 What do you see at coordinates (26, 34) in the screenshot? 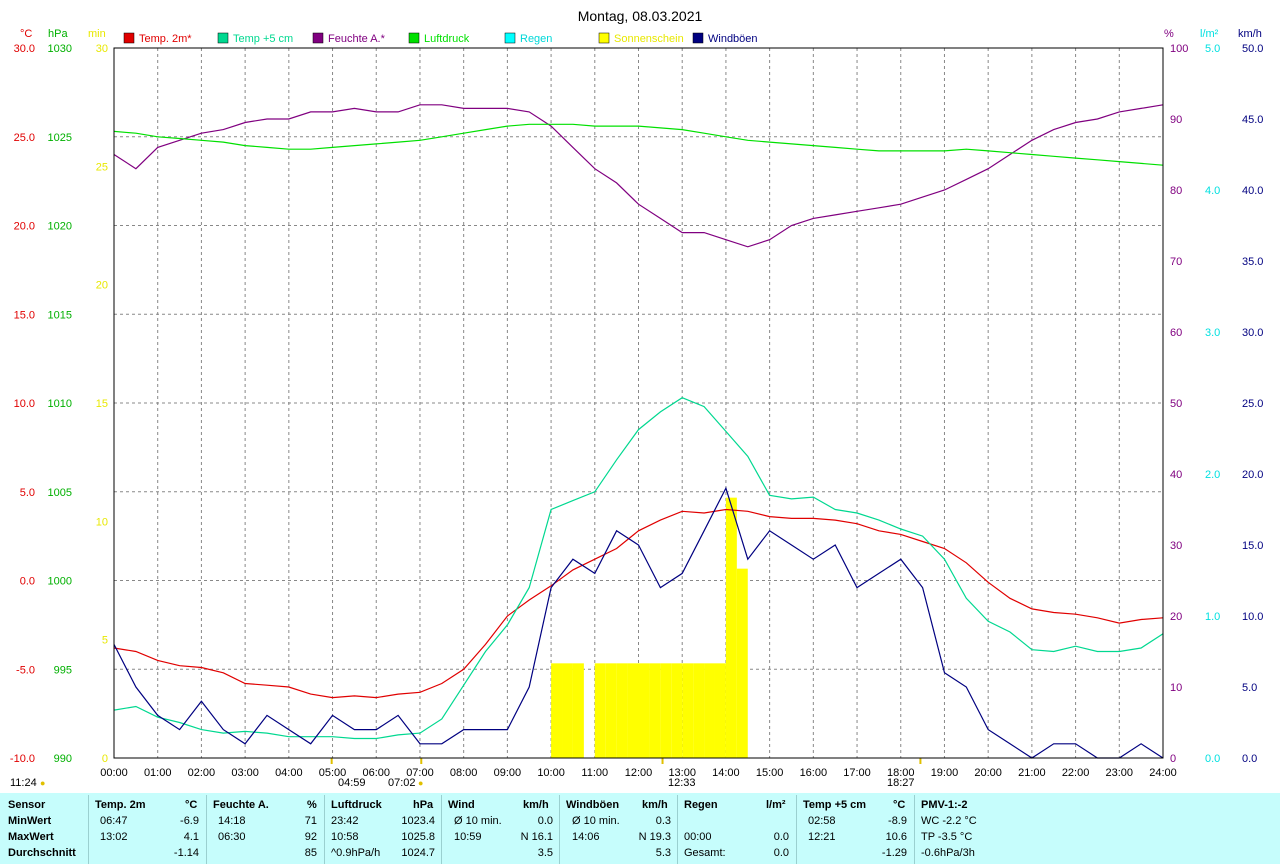
I see `unit-temp: °C` at bounding box center [26, 34].